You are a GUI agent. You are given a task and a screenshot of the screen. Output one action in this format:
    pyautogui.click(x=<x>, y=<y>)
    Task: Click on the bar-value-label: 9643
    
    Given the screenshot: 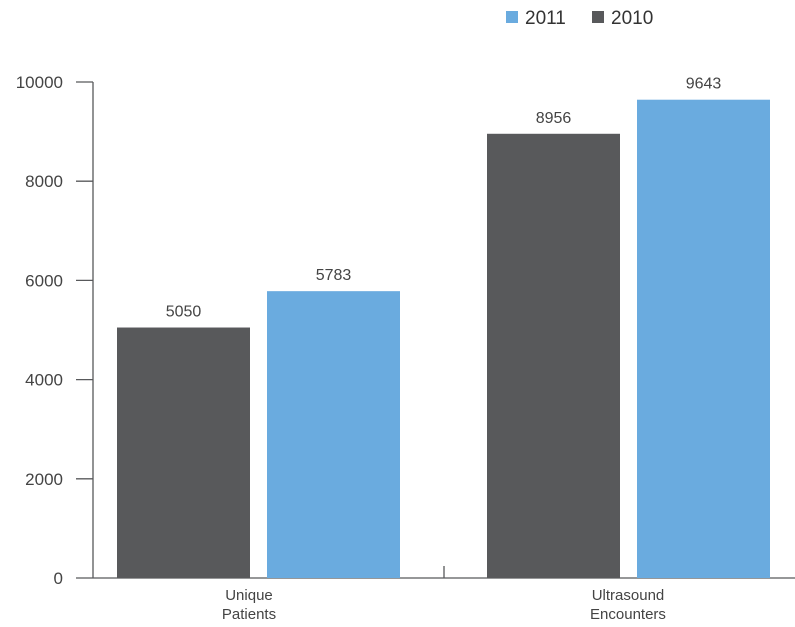 What is the action you would take?
    pyautogui.click(x=704, y=84)
    